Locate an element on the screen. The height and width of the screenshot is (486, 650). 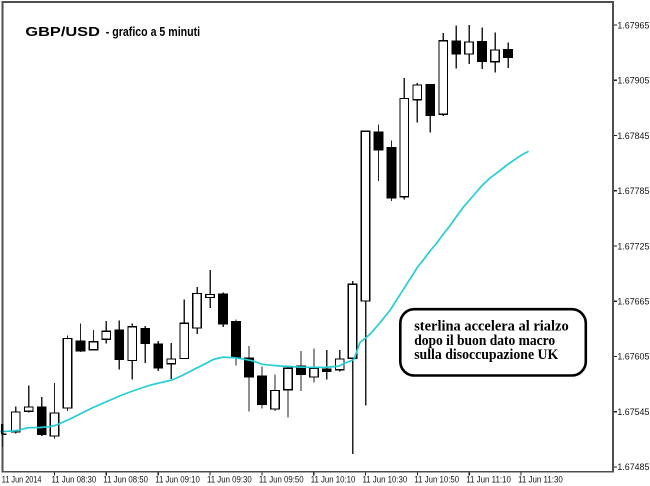
svg-text: GBP/USD is located at coordinates (62, 31).